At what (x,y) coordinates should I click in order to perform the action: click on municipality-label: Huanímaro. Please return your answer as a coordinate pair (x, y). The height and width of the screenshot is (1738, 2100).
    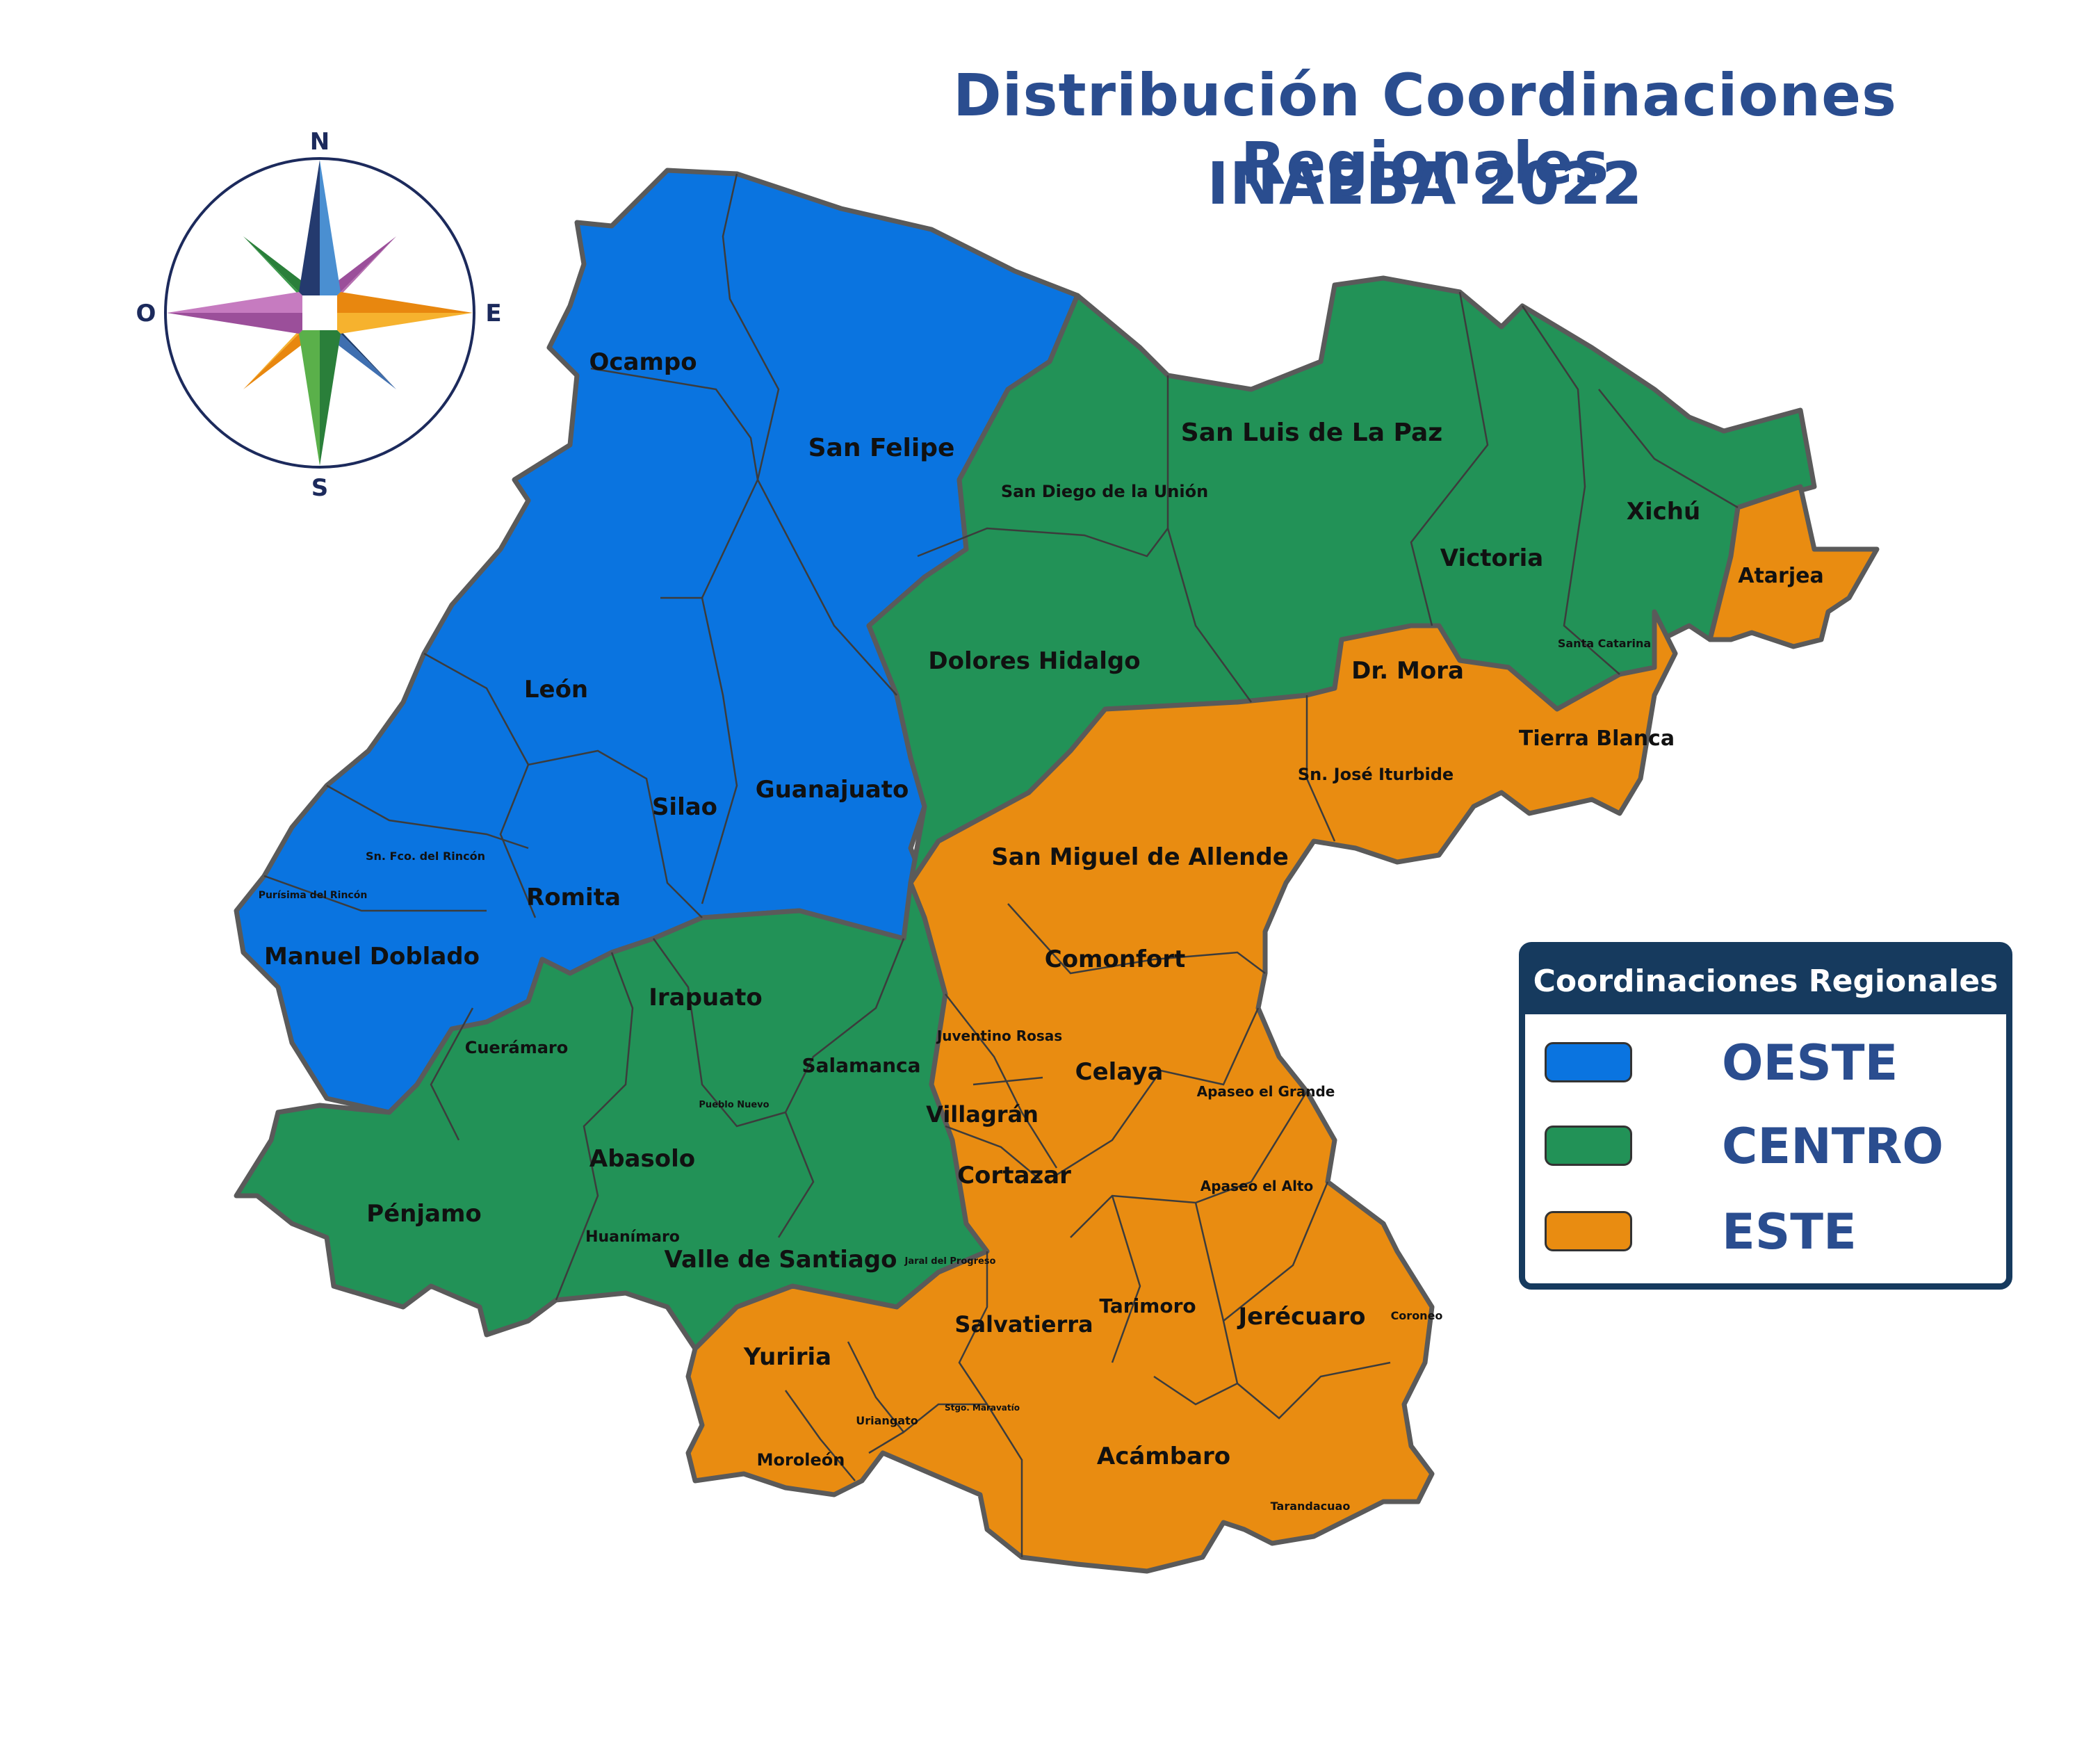
    Looking at the image, I should click on (632, 1237).